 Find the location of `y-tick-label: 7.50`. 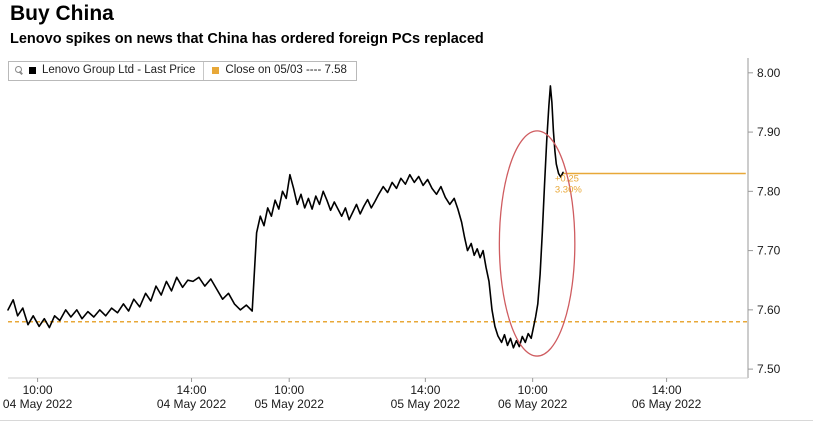

y-tick-label: 7.50 is located at coordinates (769, 369).